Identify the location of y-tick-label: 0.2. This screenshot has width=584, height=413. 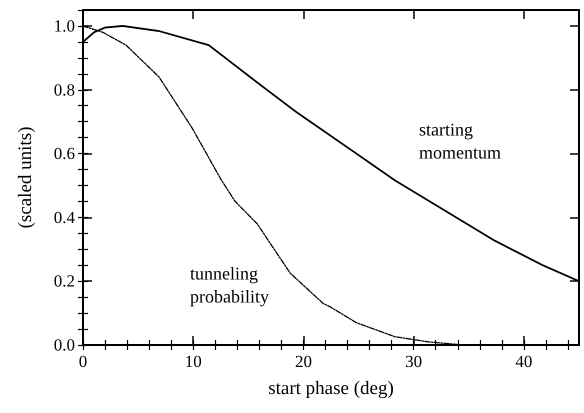
(64, 281).